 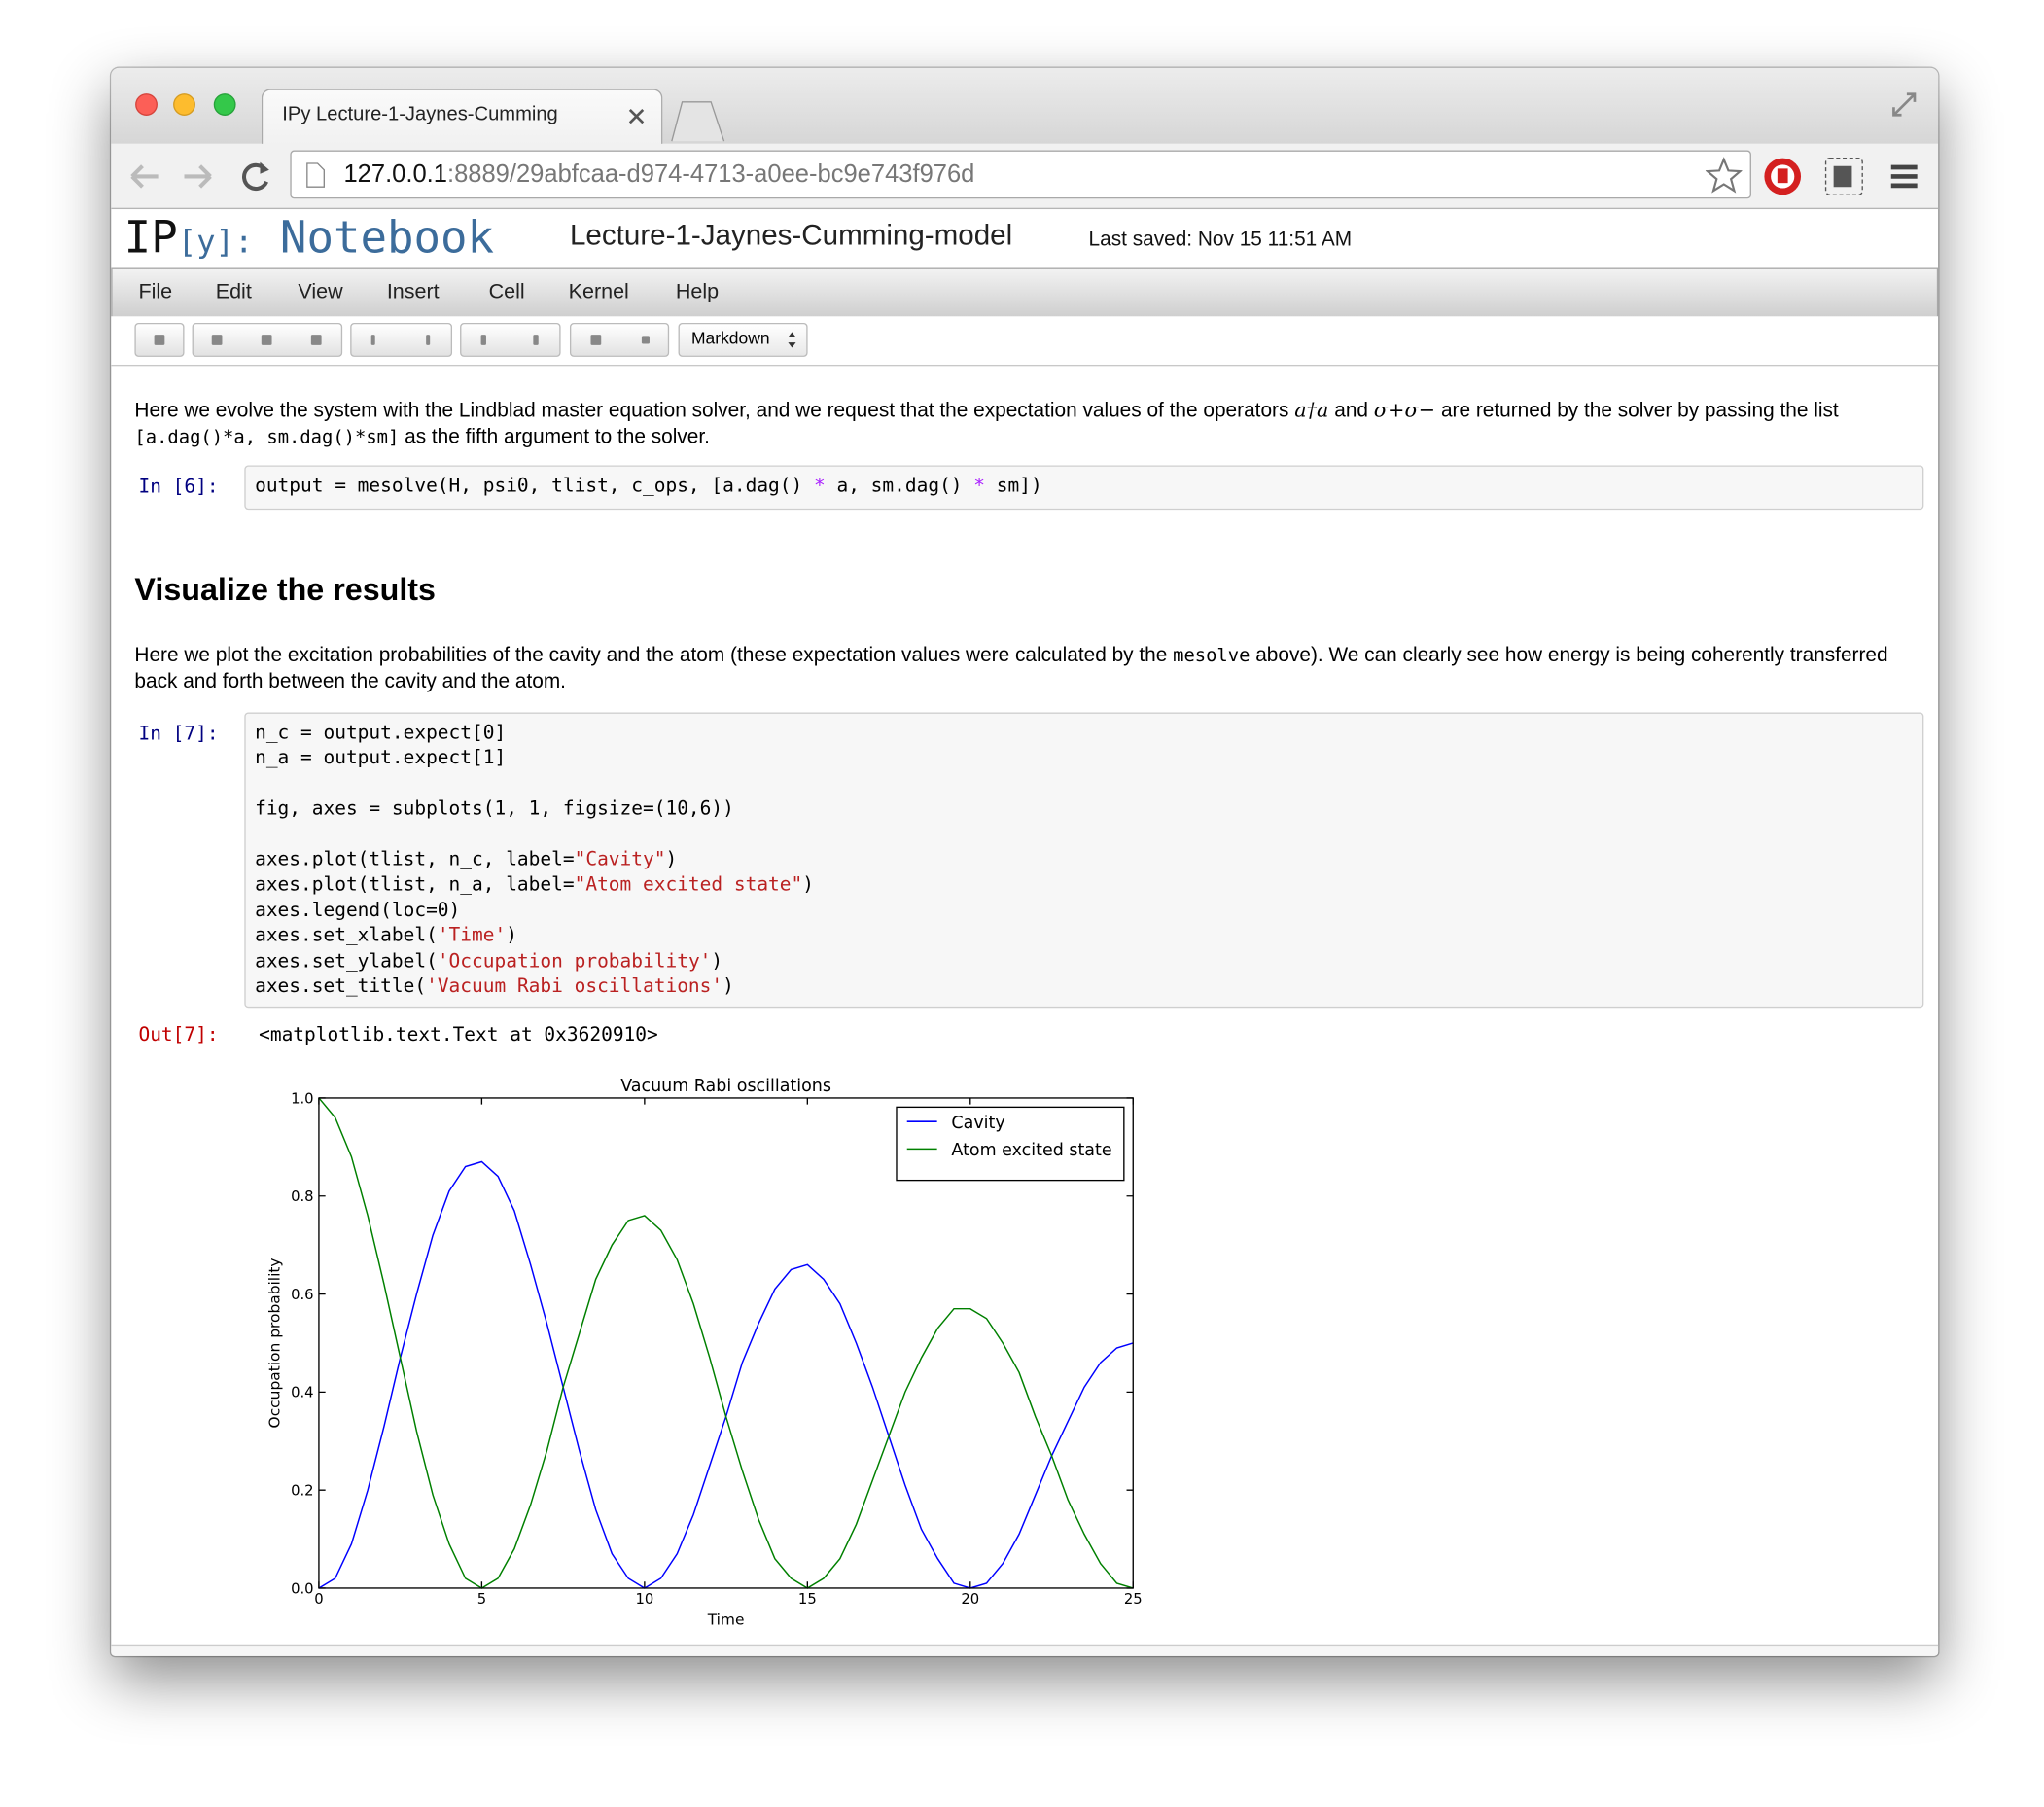 What do you see at coordinates (413, 291) in the screenshot?
I see `menu-item: Insert` at bounding box center [413, 291].